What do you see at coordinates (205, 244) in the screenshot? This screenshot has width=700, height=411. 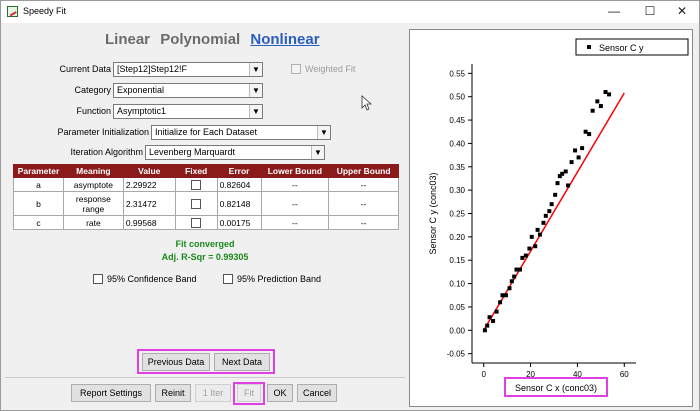 I see `fit-converged-text: Fit converged` at bounding box center [205, 244].